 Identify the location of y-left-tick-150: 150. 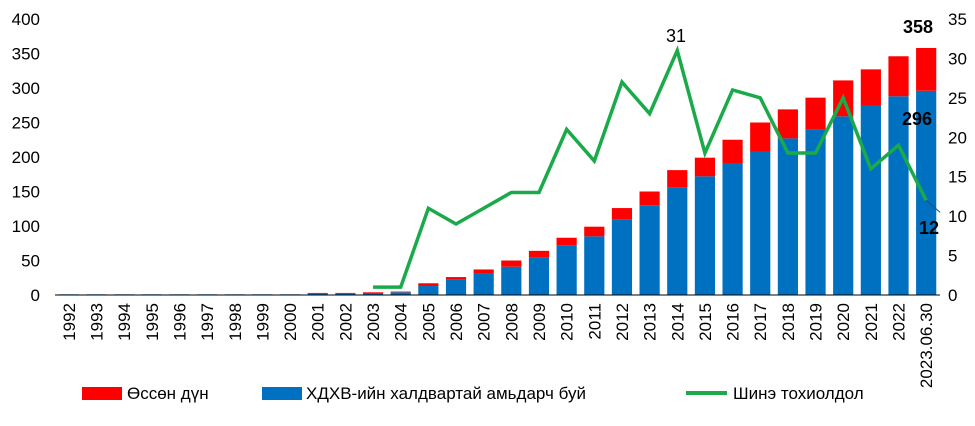
(26, 192).